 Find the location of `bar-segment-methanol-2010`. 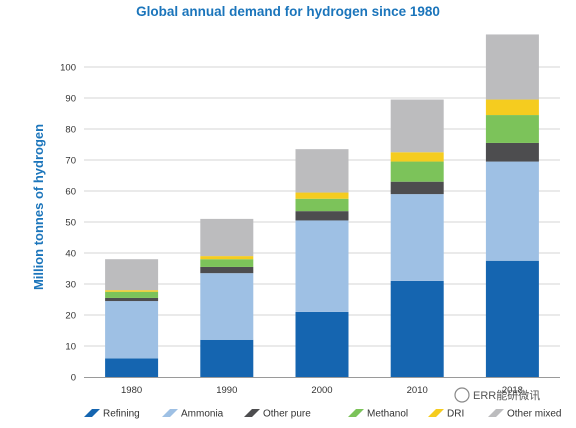

bar-segment-methanol-2010 is located at coordinates (417, 171).